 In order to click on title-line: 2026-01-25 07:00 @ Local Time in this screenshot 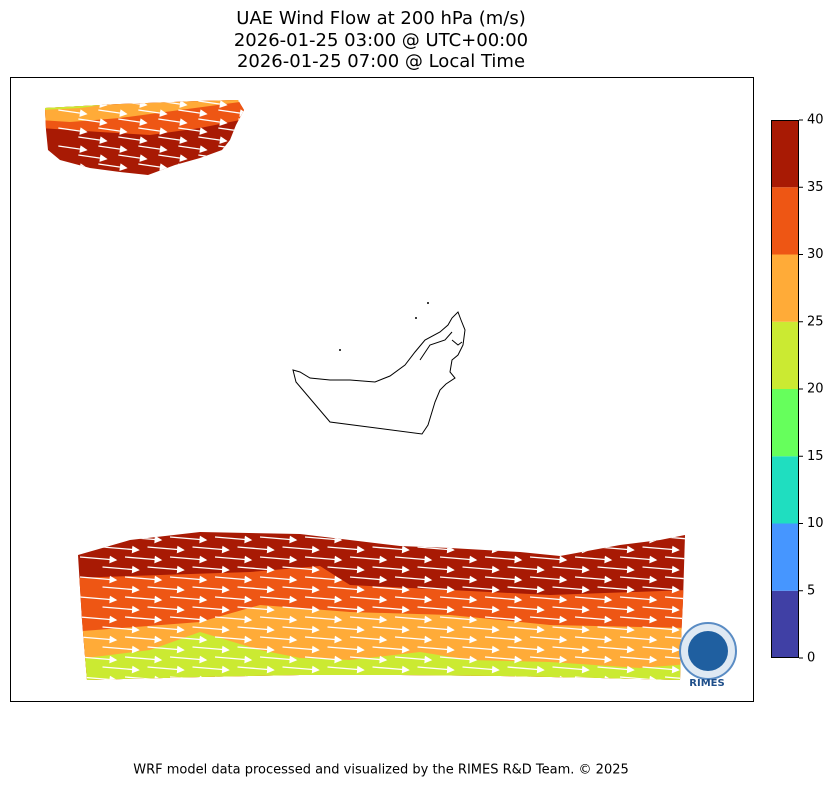, I will do `click(381, 61)`.